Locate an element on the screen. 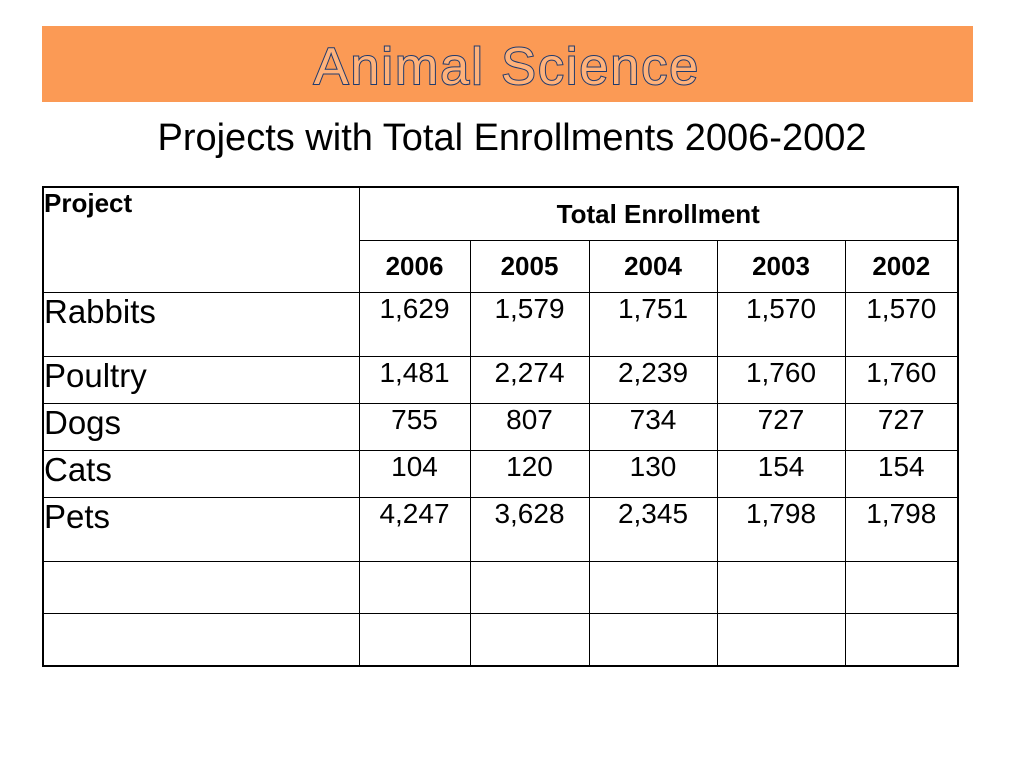 The height and width of the screenshot is (768, 1024). table-row: Pets 4,247 3,628 2,345 1,798 1,798 is located at coordinates (500, 529).